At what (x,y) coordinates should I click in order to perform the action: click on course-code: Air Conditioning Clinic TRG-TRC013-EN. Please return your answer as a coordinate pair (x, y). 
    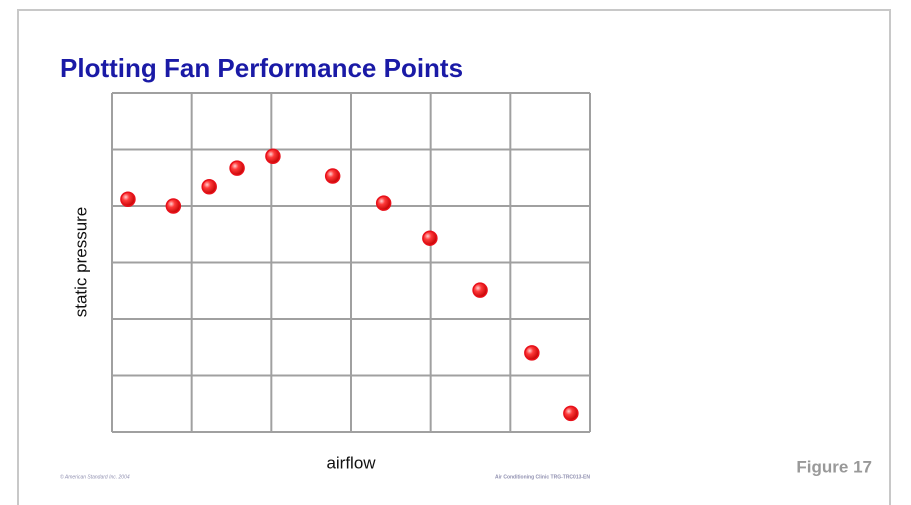
    Looking at the image, I should click on (542, 477).